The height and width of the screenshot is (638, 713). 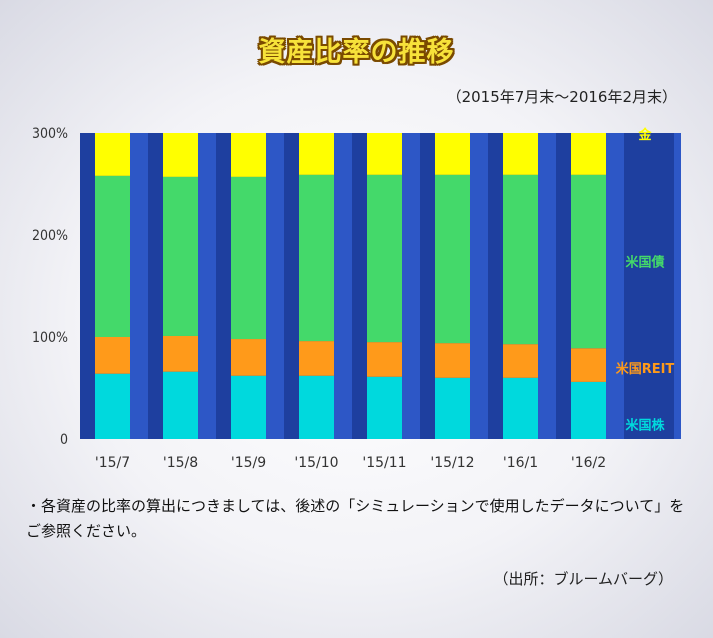 What do you see at coordinates (316, 463) in the screenshot?
I see `x-tick-label: '15/10` at bounding box center [316, 463].